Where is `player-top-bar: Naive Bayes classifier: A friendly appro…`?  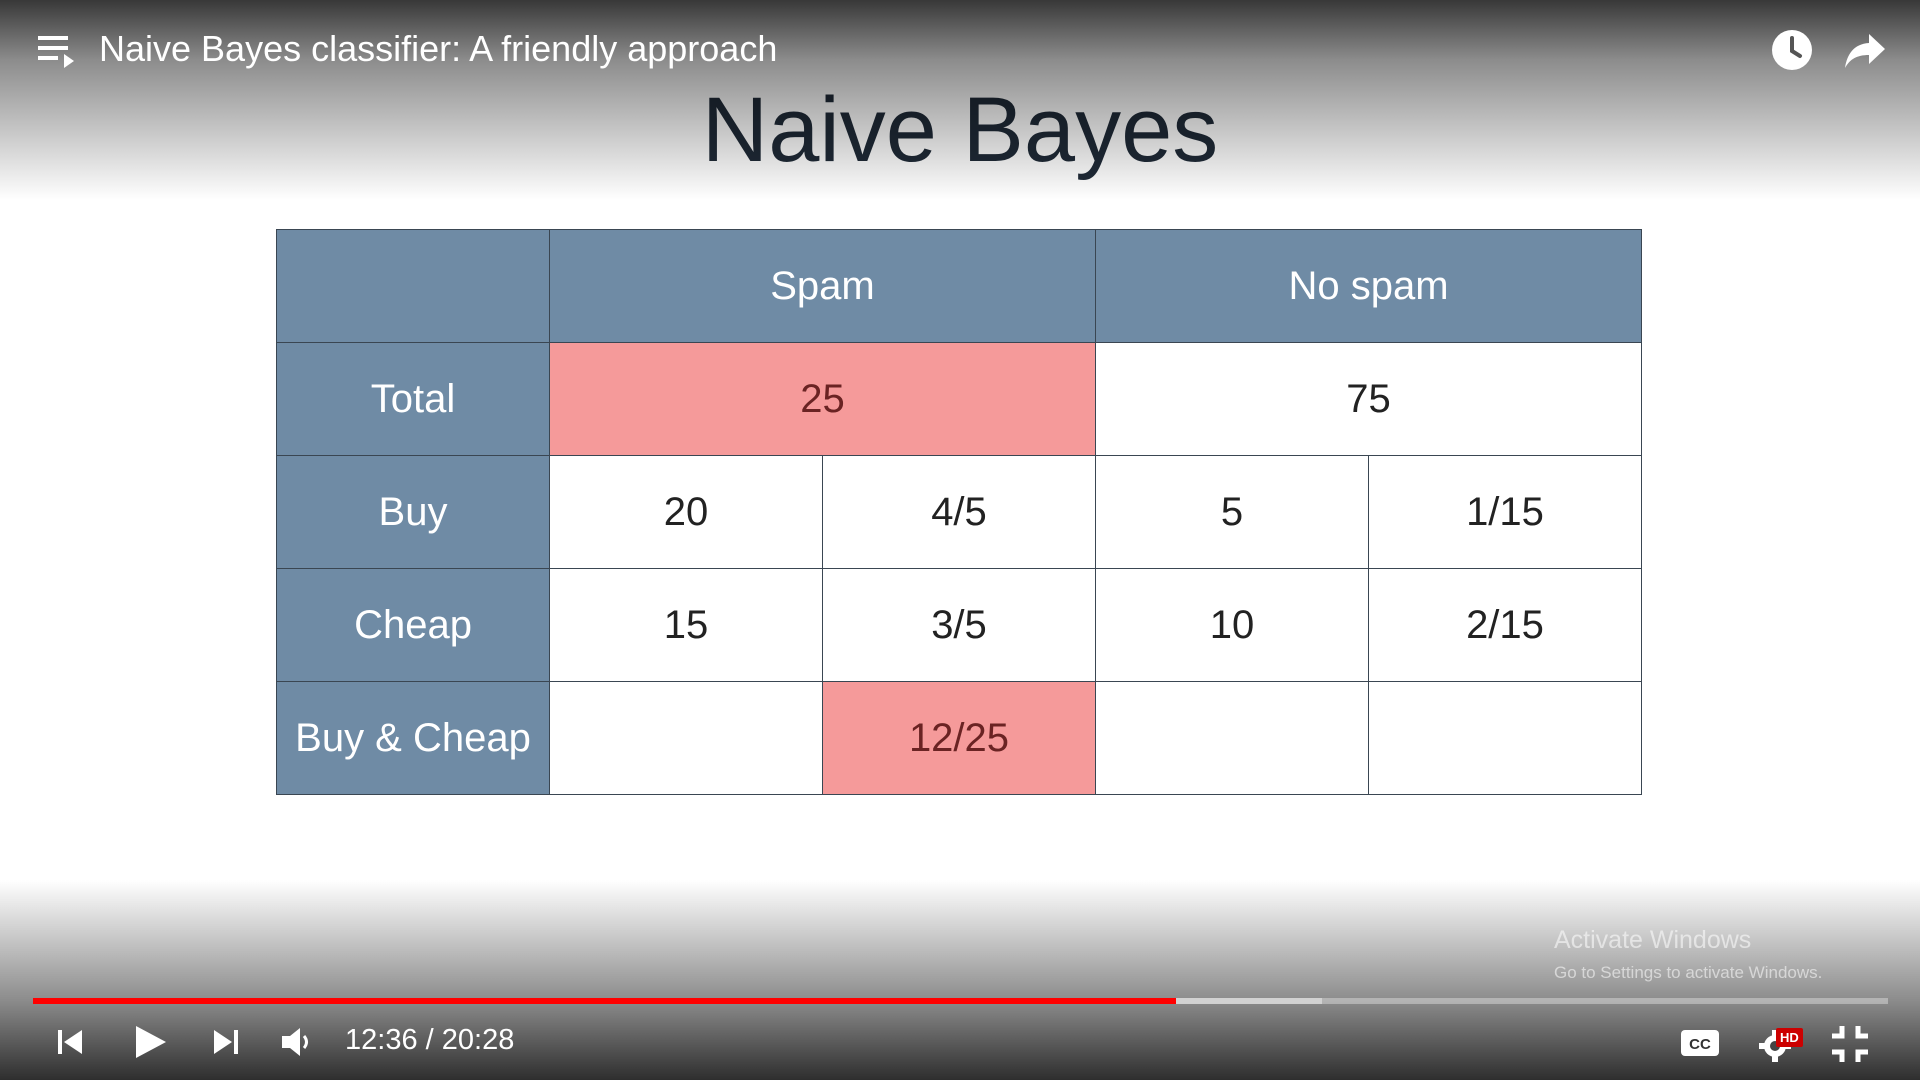
player-top-bar: Naive Bayes classifier: A friendly appro… is located at coordinates (960, 50).